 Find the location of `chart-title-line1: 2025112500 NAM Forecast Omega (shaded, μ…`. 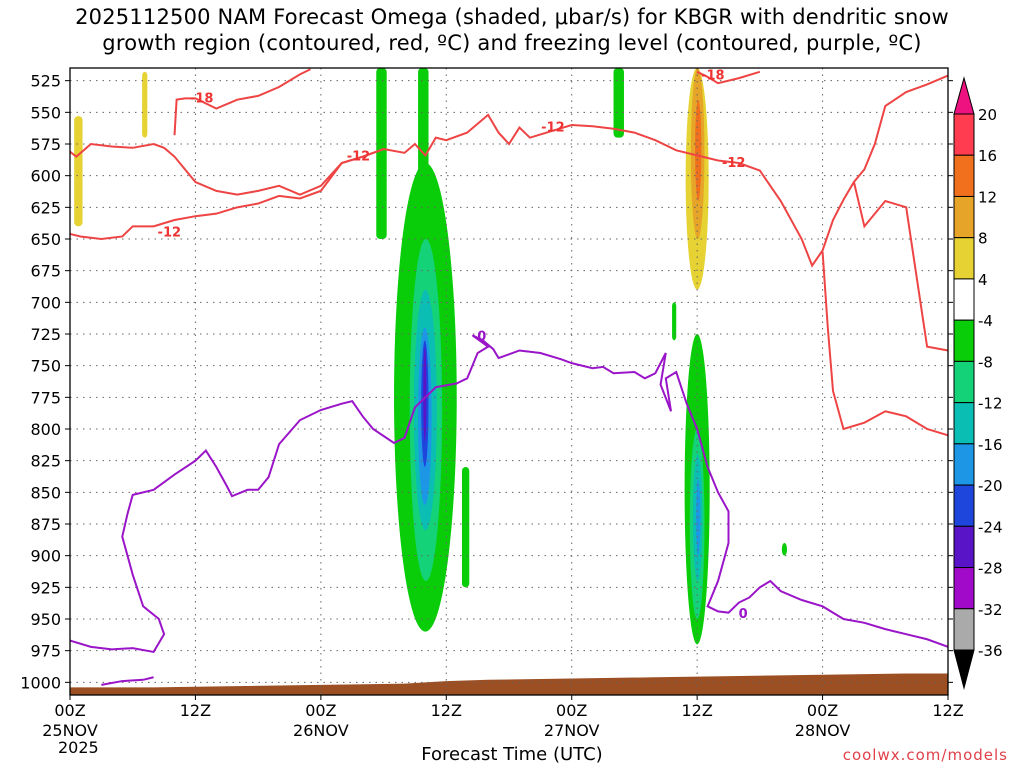

chart-title-line1: 2025112500 NAM Forecast Omega (shaded, μ… is located at coordinates (512, 17).